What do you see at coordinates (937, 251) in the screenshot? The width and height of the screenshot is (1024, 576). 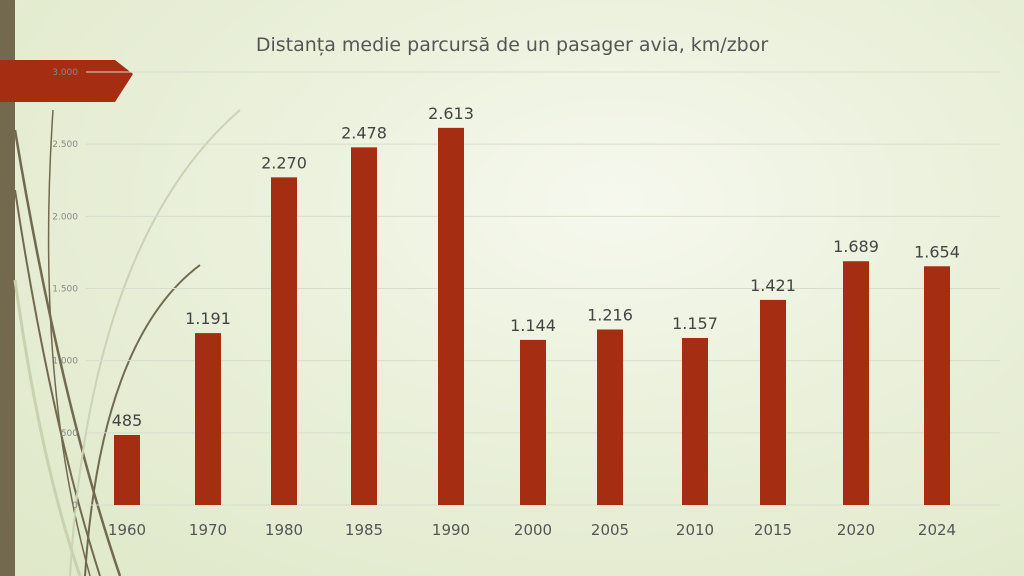 I see `data-label: 1.654` at bounding box center [937, 251].